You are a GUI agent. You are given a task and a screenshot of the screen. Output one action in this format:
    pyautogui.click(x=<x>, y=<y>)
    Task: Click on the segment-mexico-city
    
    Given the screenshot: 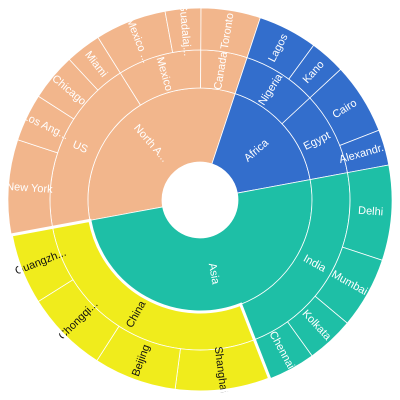 What is the action you would take?
    pyautogui.click(x=135, y=42)
    